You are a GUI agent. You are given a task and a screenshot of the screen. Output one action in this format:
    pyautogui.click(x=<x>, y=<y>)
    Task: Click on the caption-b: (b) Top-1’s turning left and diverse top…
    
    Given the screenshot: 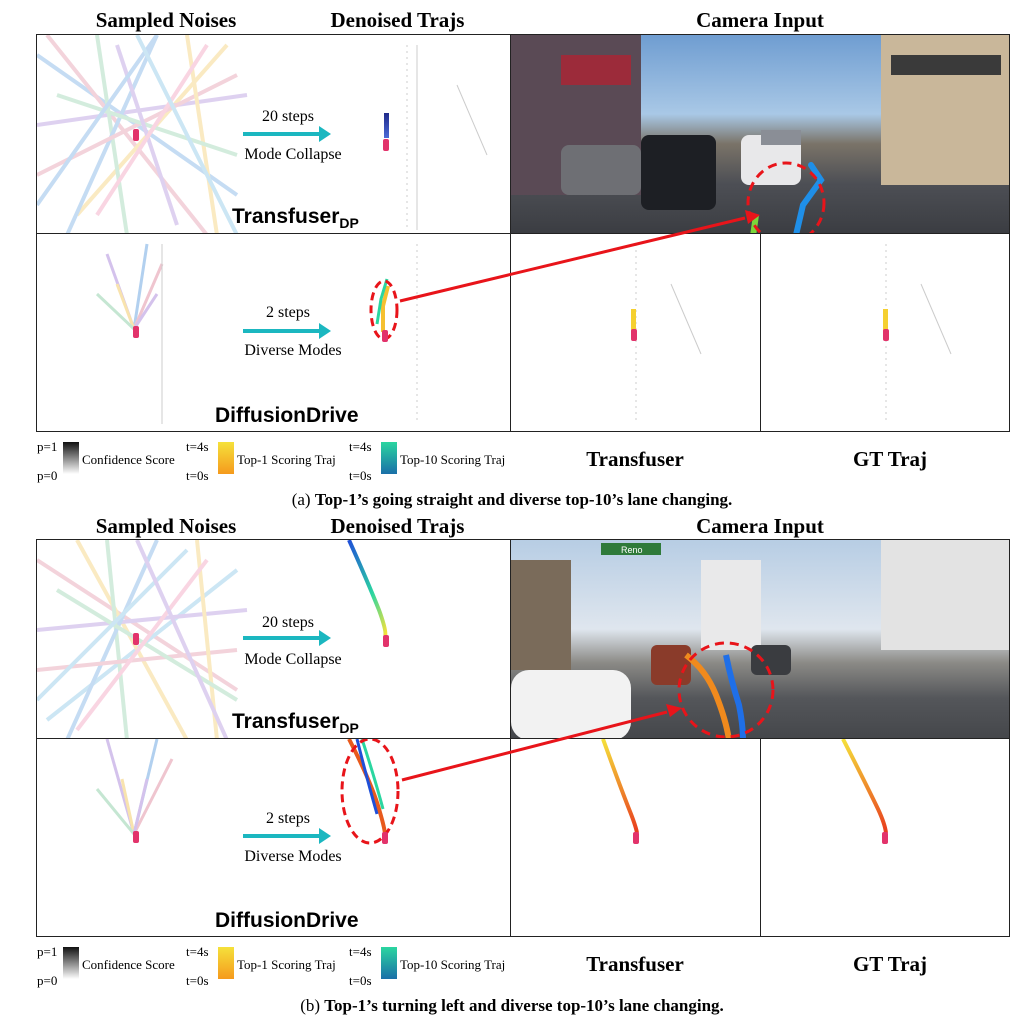 What is the action you would take?
    pyautogui.click(x=512, y=1005)
    